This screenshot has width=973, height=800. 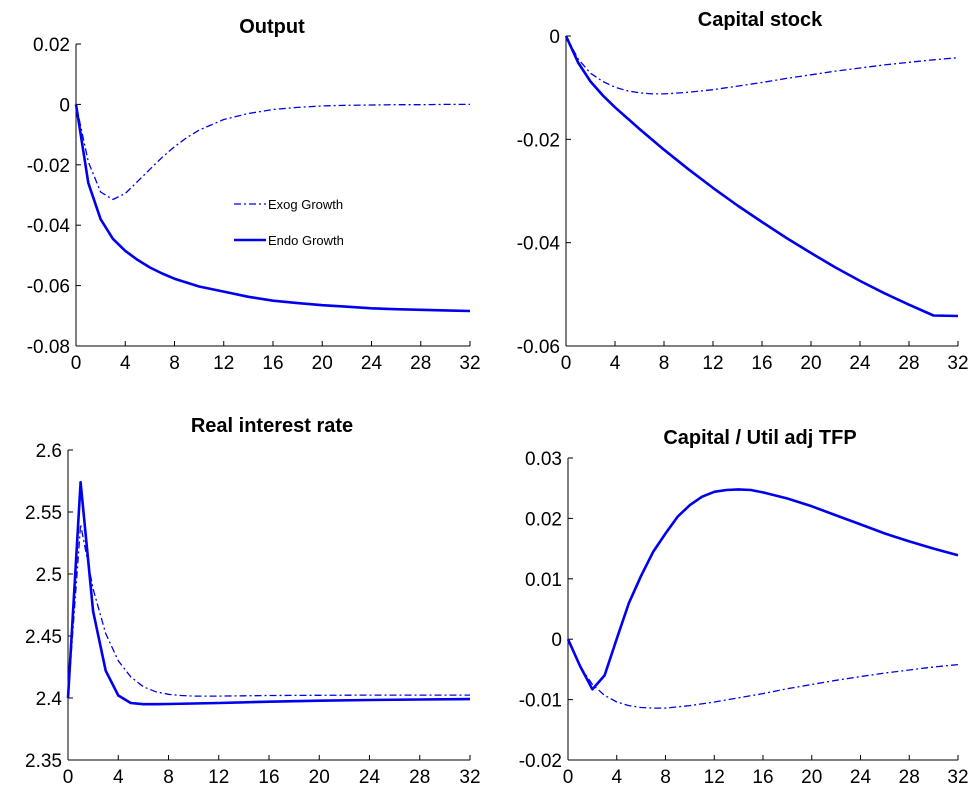 I want to click on y-tick-label: 0.03, so click(x=543, y=459).